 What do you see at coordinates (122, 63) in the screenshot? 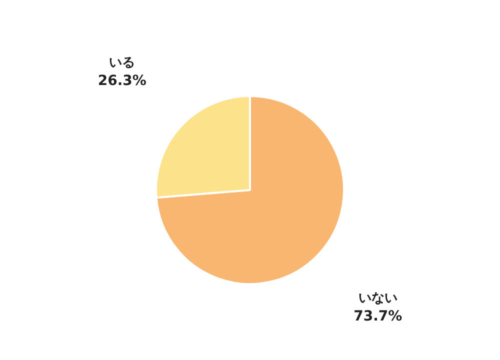
I see `slice-label: いる` at bounding box center [122, 63].